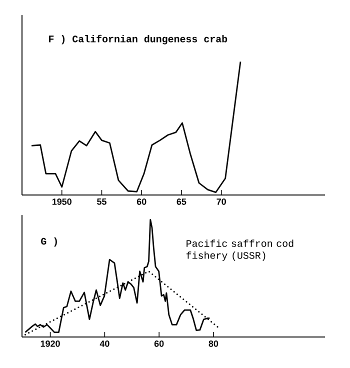 The width and height of the screenshot is (350, 368). I want to click on x-tick-label: 55, so click(101, 201).